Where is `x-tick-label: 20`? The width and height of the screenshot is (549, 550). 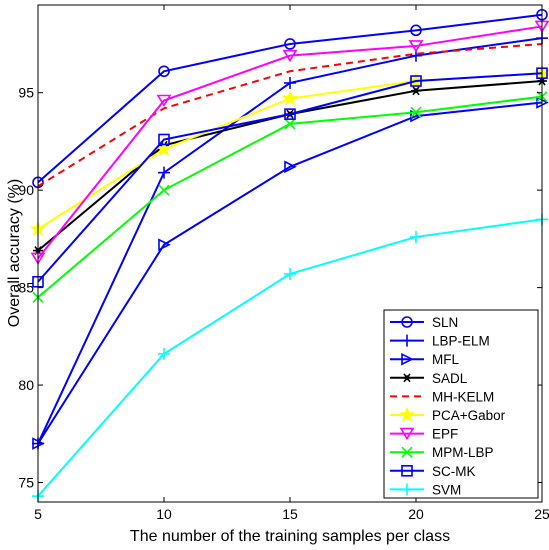
x-tick-label: 20 is located at coordinates (416, 514).